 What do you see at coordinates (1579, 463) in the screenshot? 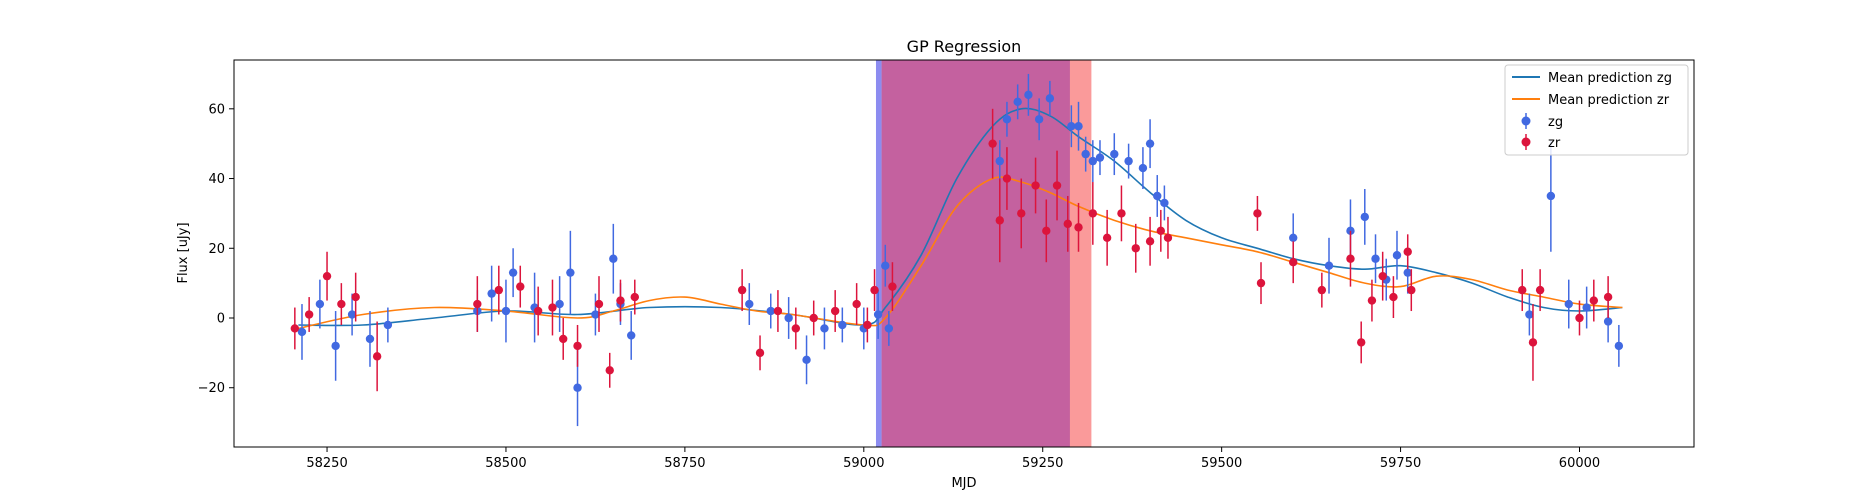
I see `x-tick-label: 60000` at bounding box center [1579, 463].